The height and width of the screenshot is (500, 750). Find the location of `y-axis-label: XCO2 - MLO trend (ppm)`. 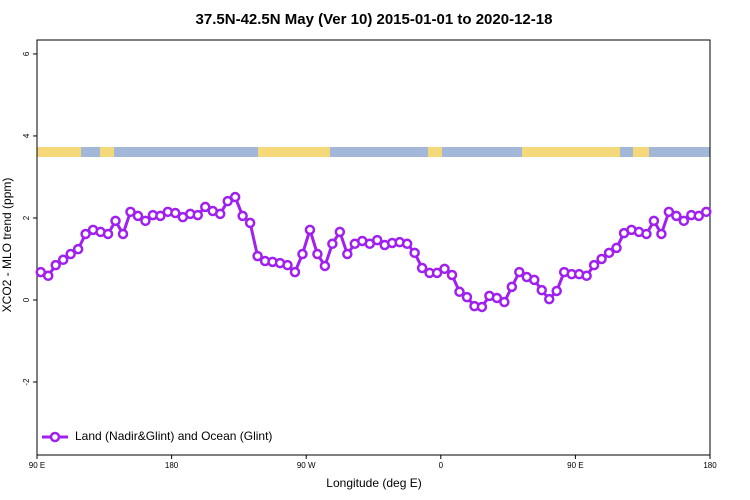

y-axis-label: XCO2 - MLO trend (ppm) is located at coordinates (7, 245).